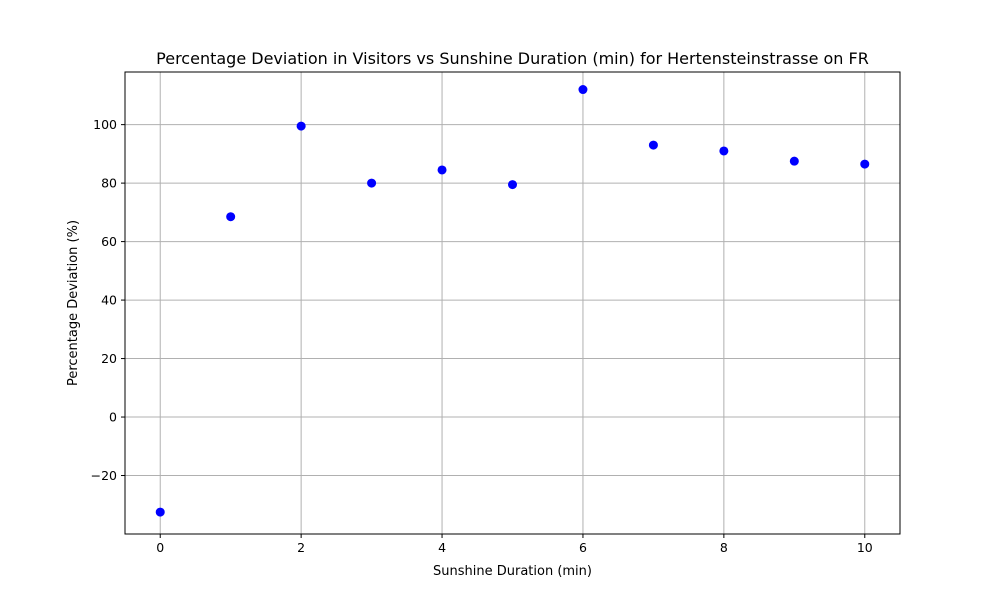 This screenshot has width=1000, height=600. I want to click on y-tick-label: 20, so click(109, 358).